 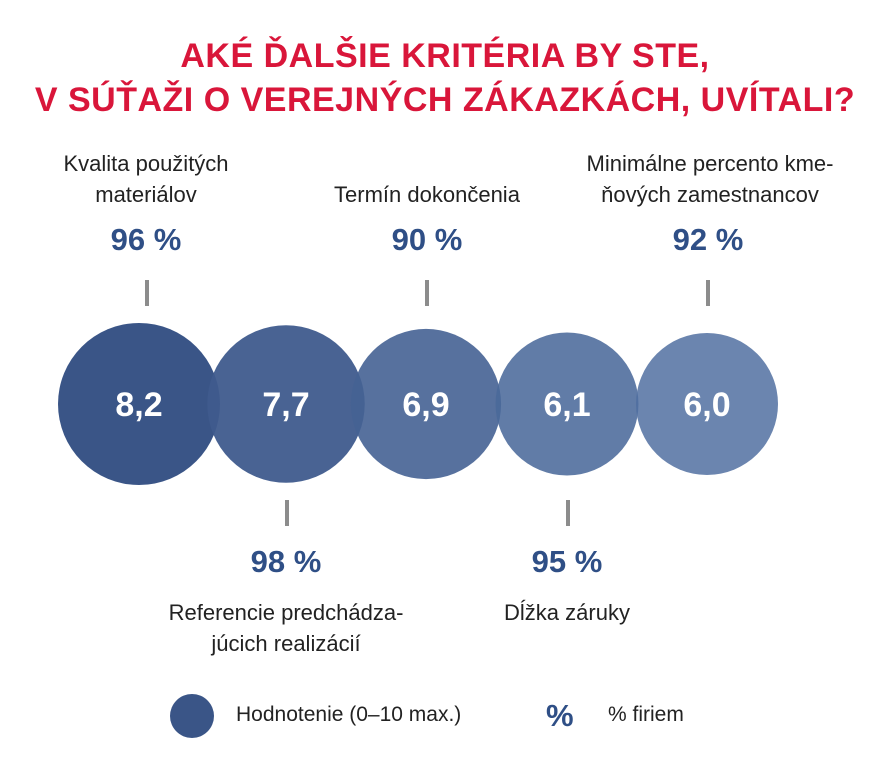 I want to click on bubble-rating-2: 6,9, so click(x=425, y=405).